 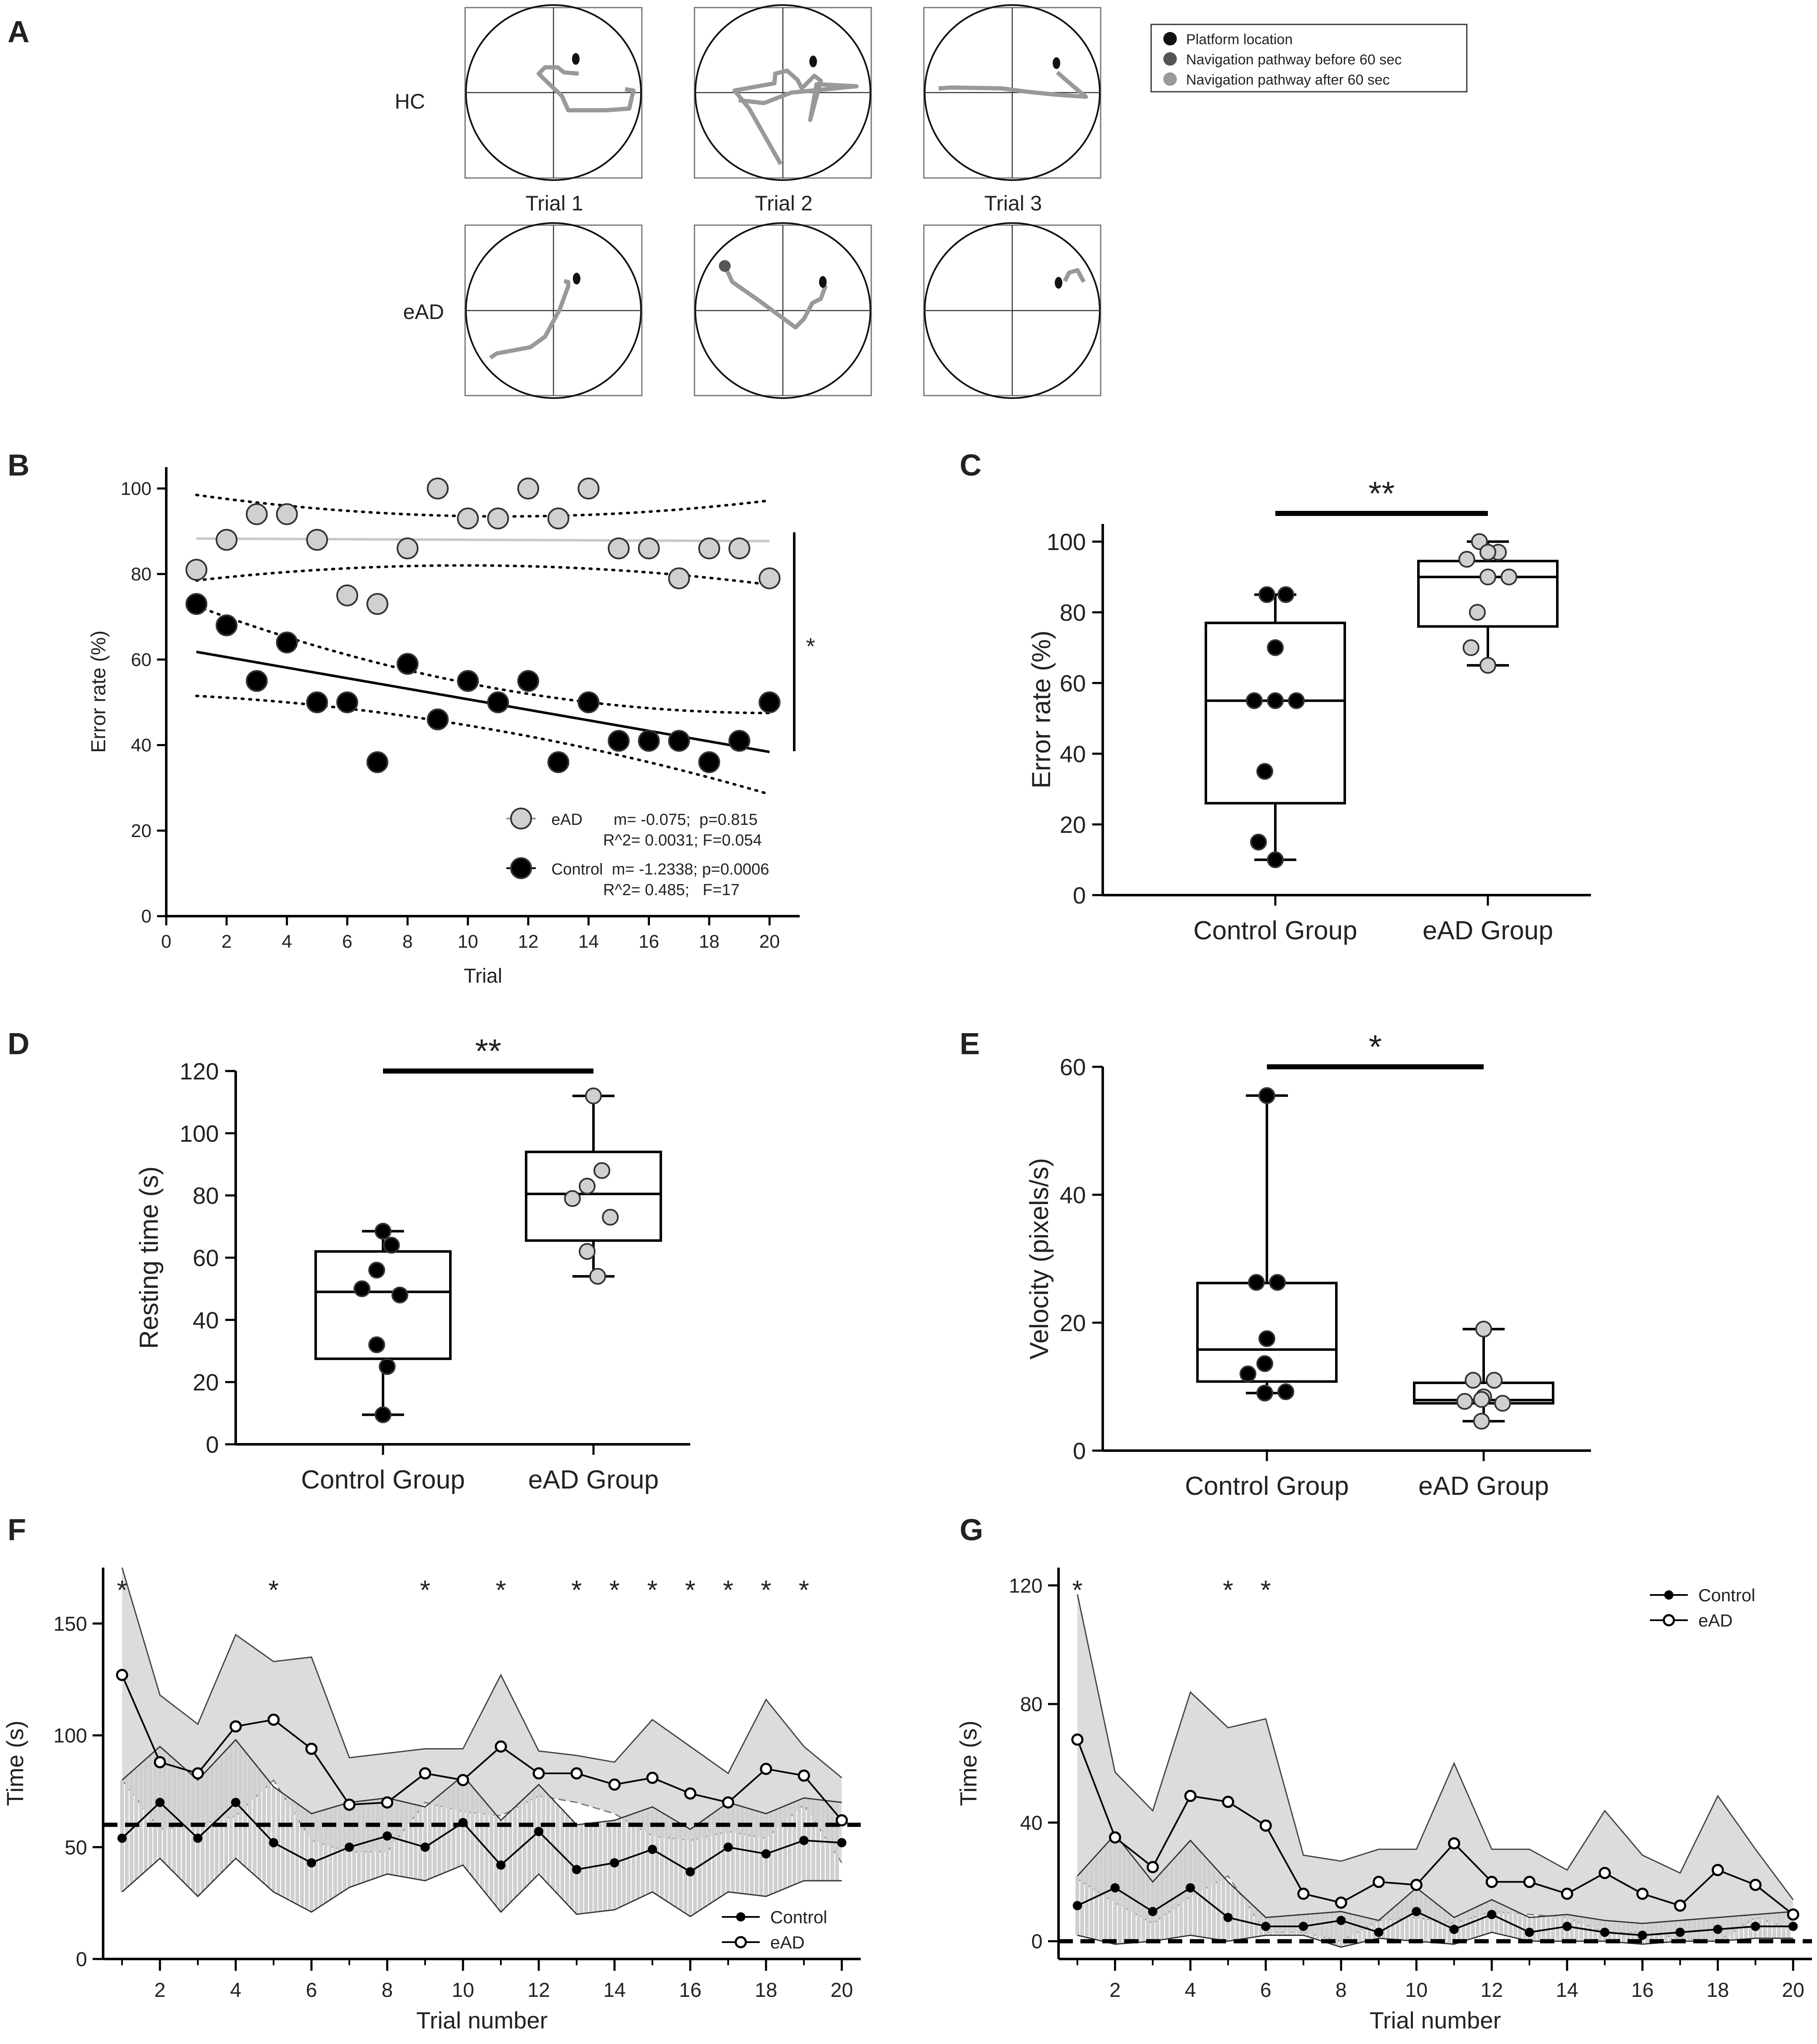 What do you see at coordinates (766, 1990) in the screenshot?
I see `x-tick-label-f: 18` at bounding box center [766, 1990].